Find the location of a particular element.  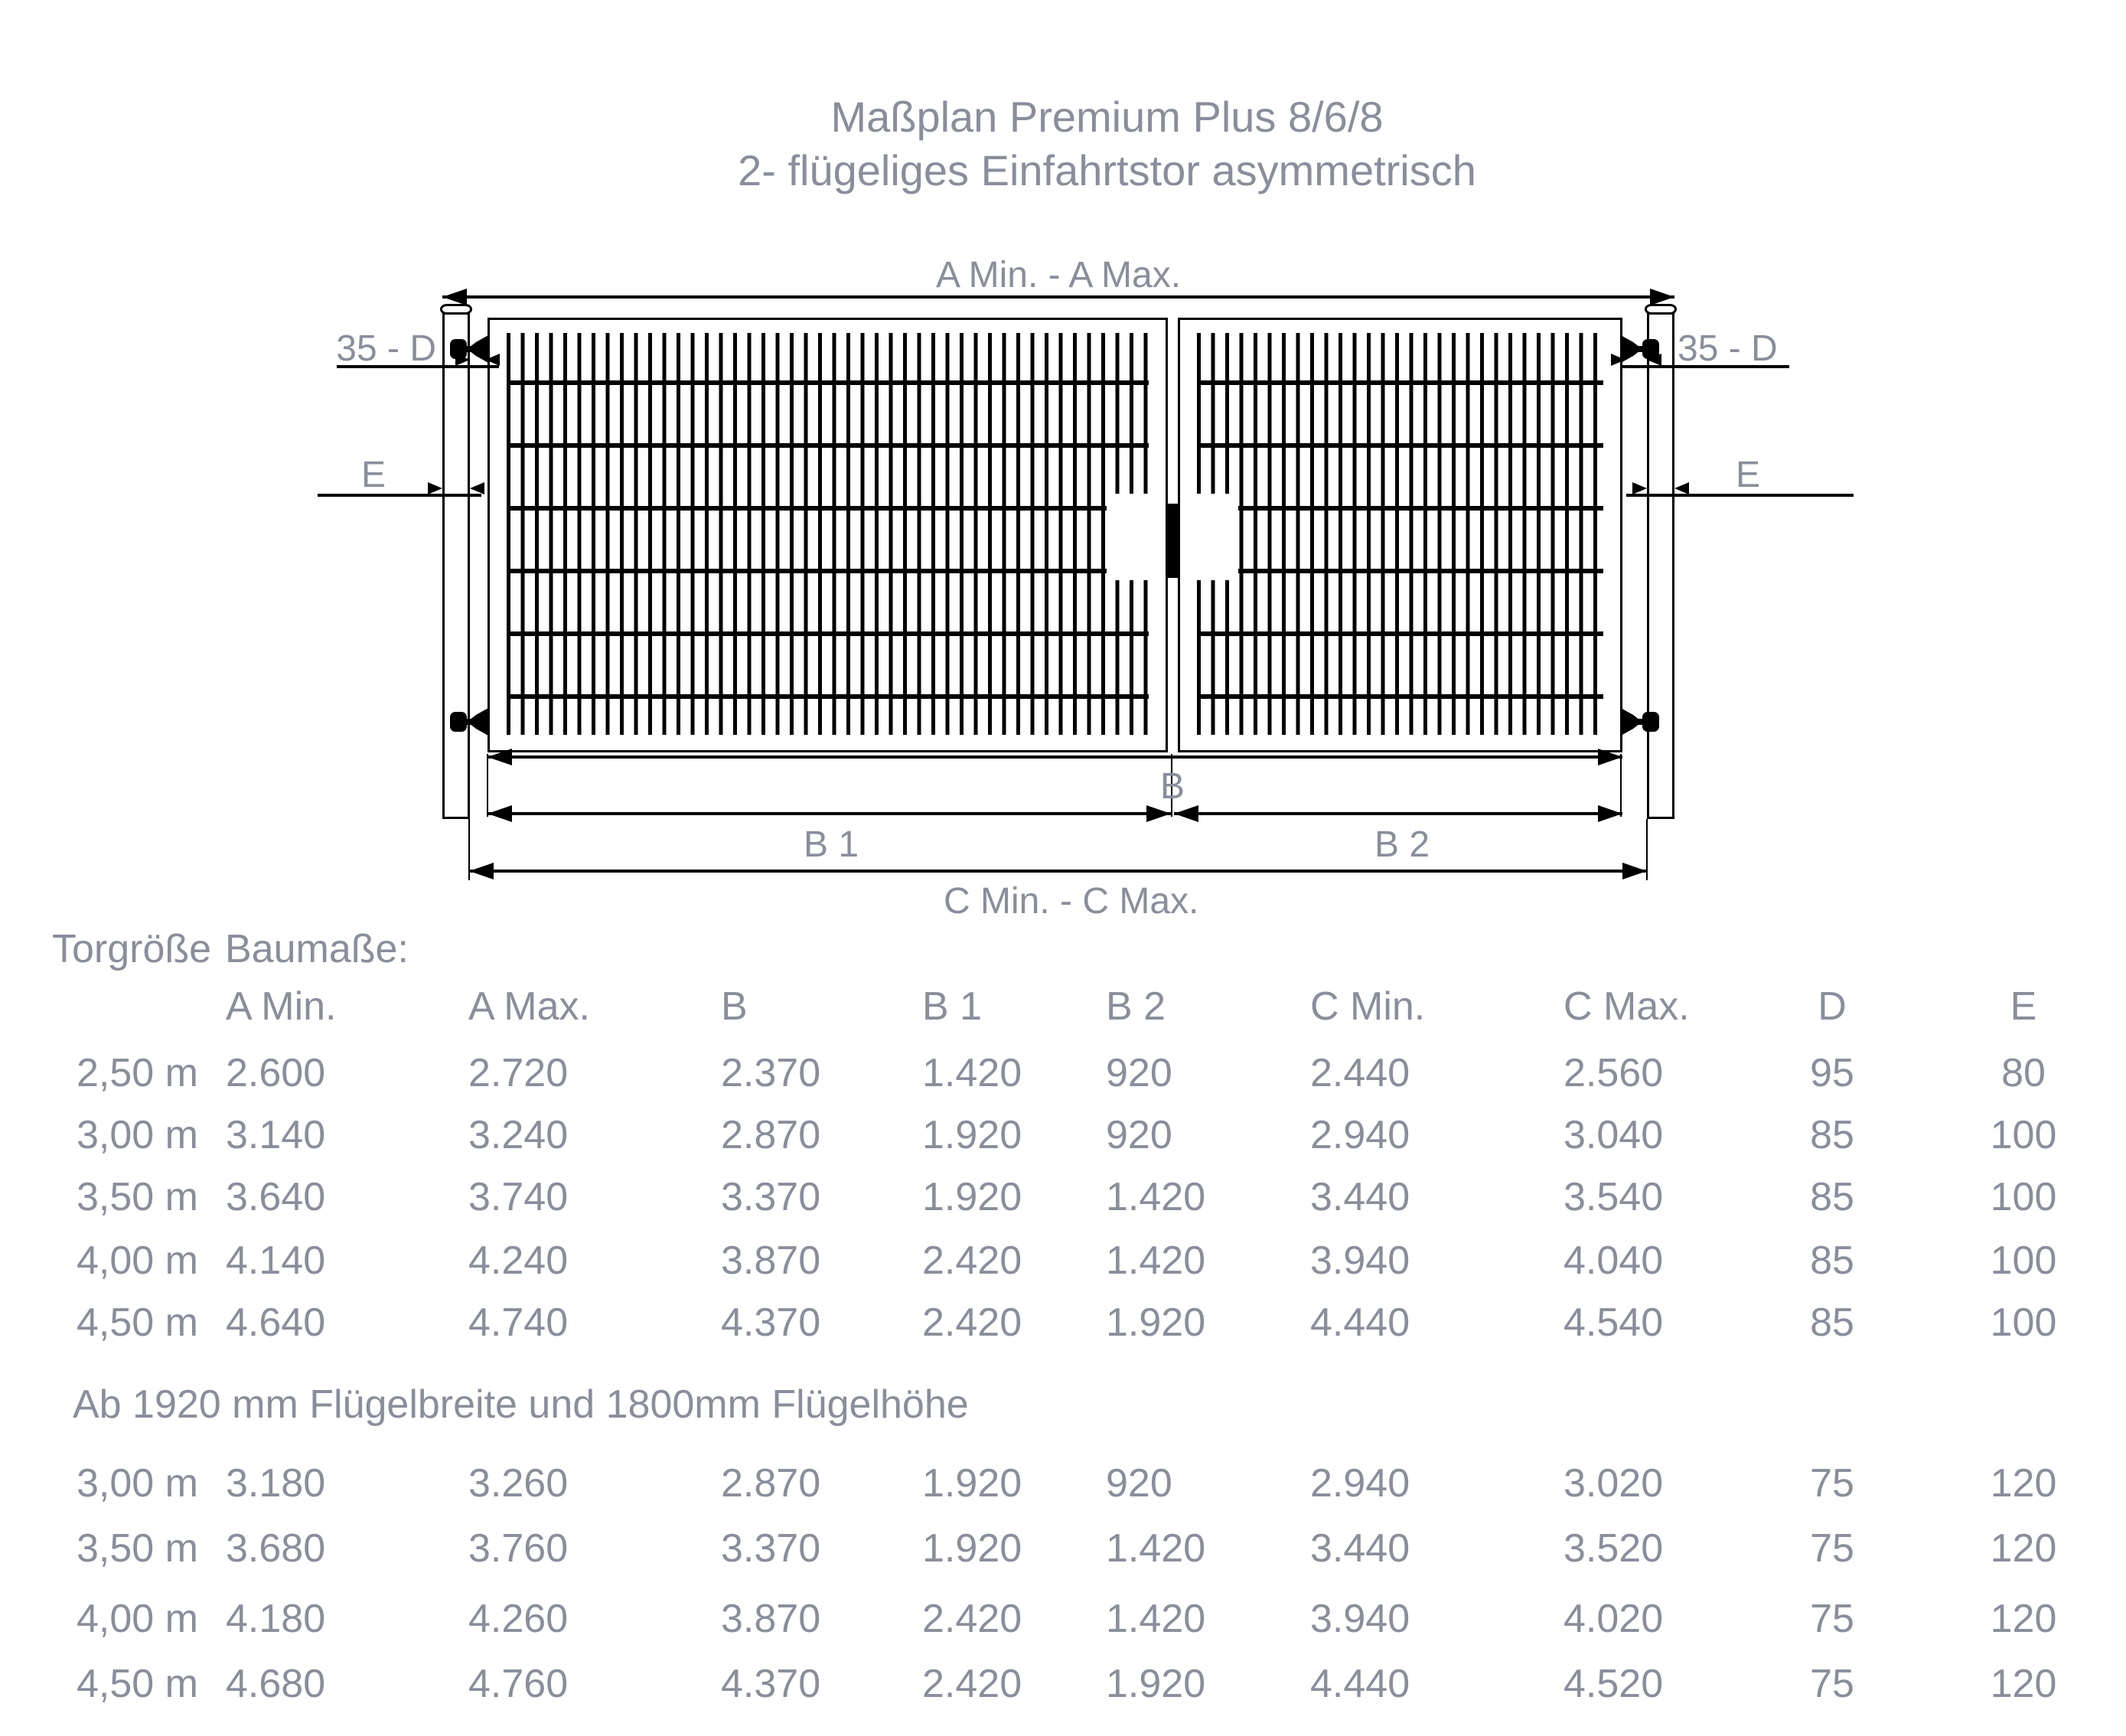

table-header-baumasse: Baumaße: is located at coordinates (317, 949).